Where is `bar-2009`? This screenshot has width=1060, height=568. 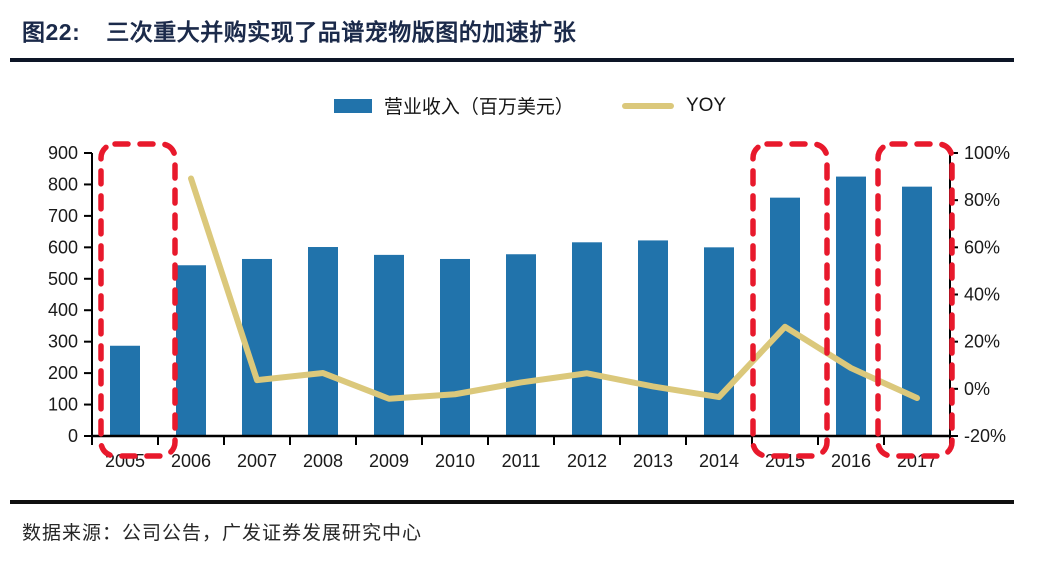 bar-2009 is located at coordinates (389, 345).